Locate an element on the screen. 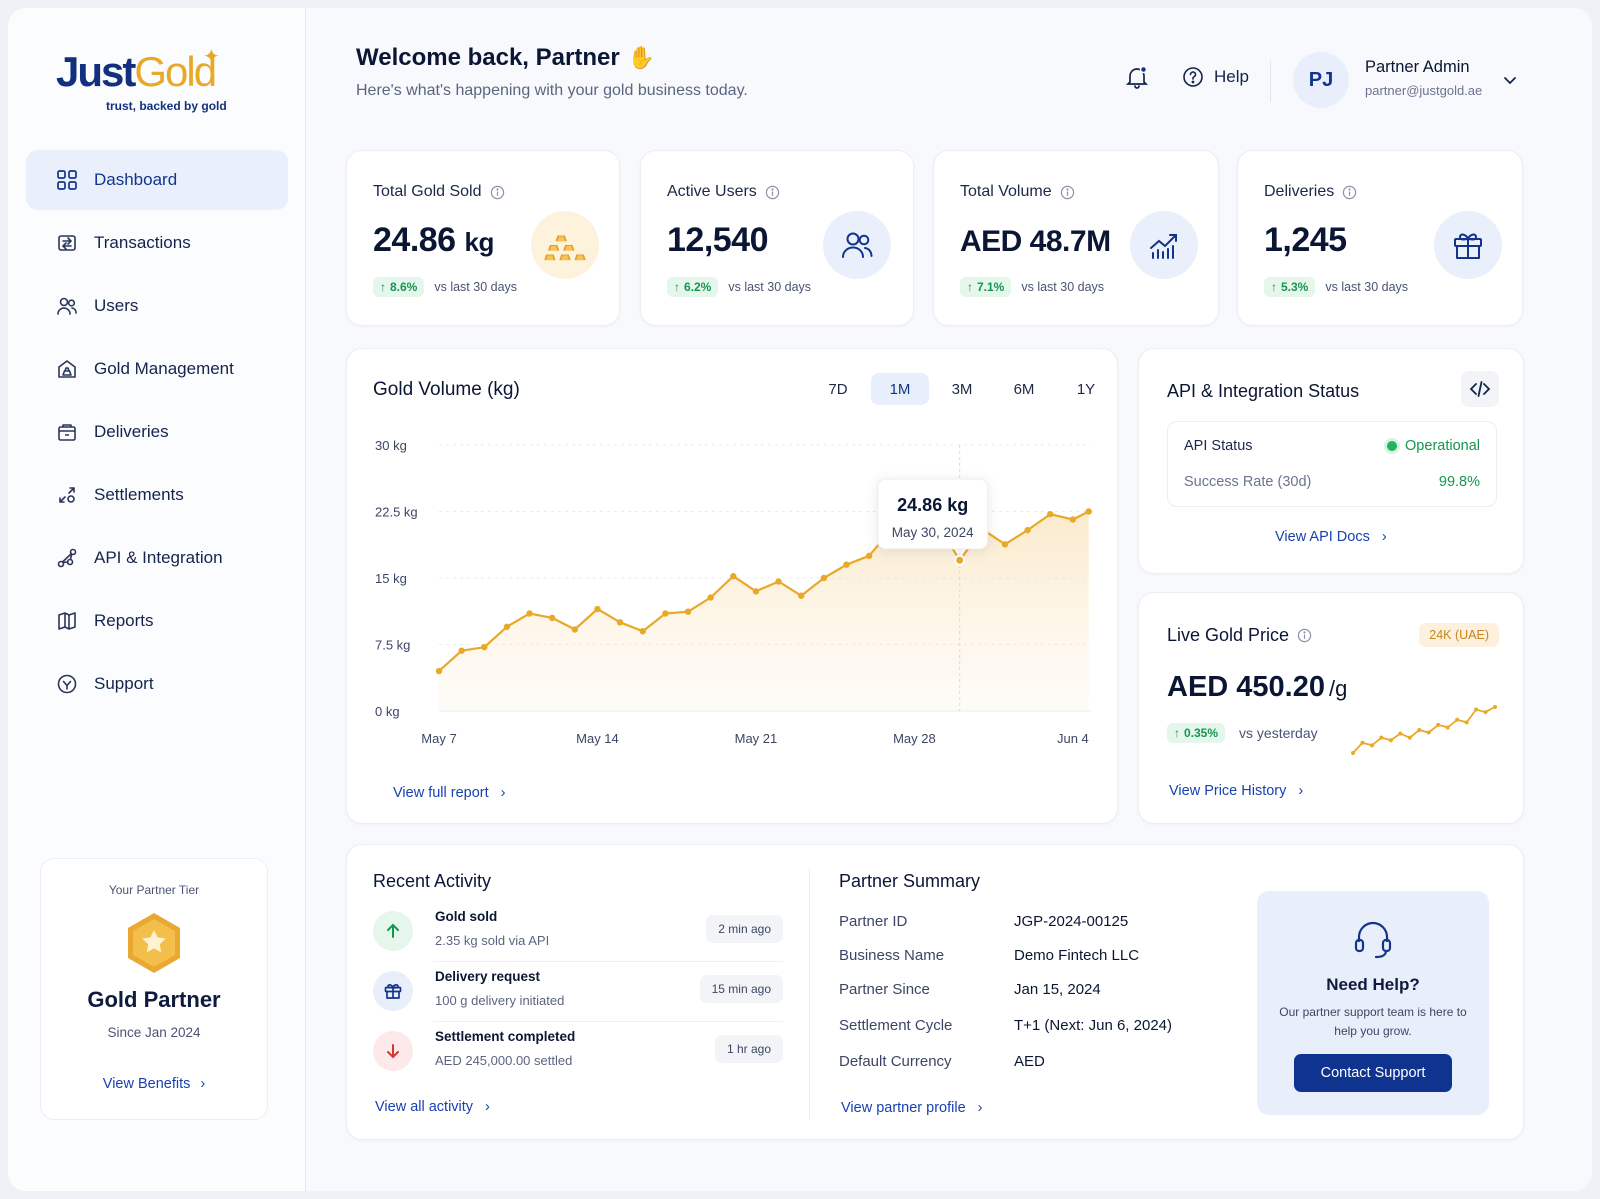 The width and height of the screenshot is (1600, 1199). summary-row: Partner ID JGP-2024-00125 is located at coordinates (984, 921).